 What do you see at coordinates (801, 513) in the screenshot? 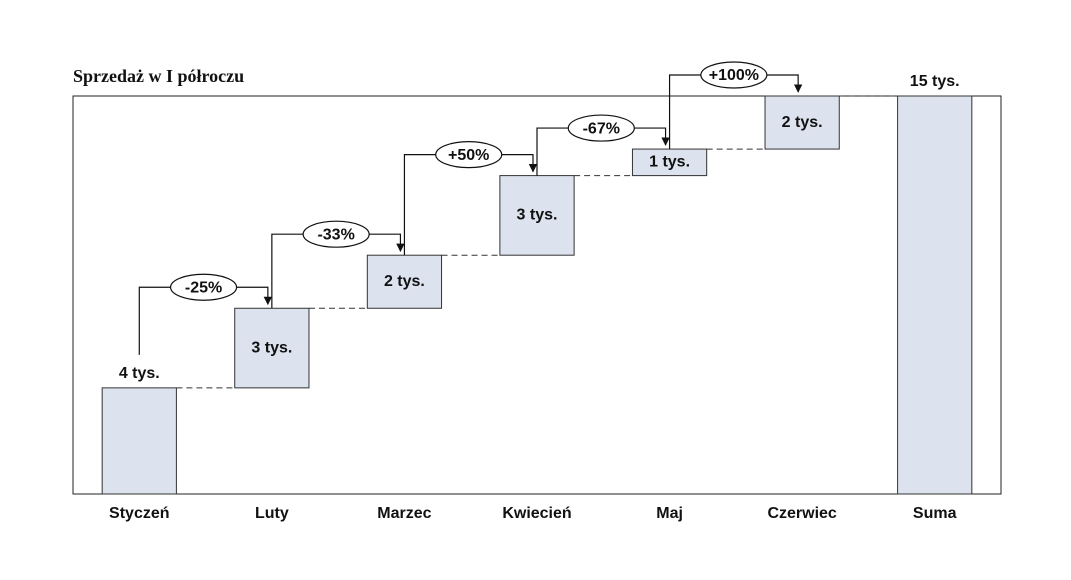
I see `x-tick-label: Czerwiec` at bounding box center [801, 513].